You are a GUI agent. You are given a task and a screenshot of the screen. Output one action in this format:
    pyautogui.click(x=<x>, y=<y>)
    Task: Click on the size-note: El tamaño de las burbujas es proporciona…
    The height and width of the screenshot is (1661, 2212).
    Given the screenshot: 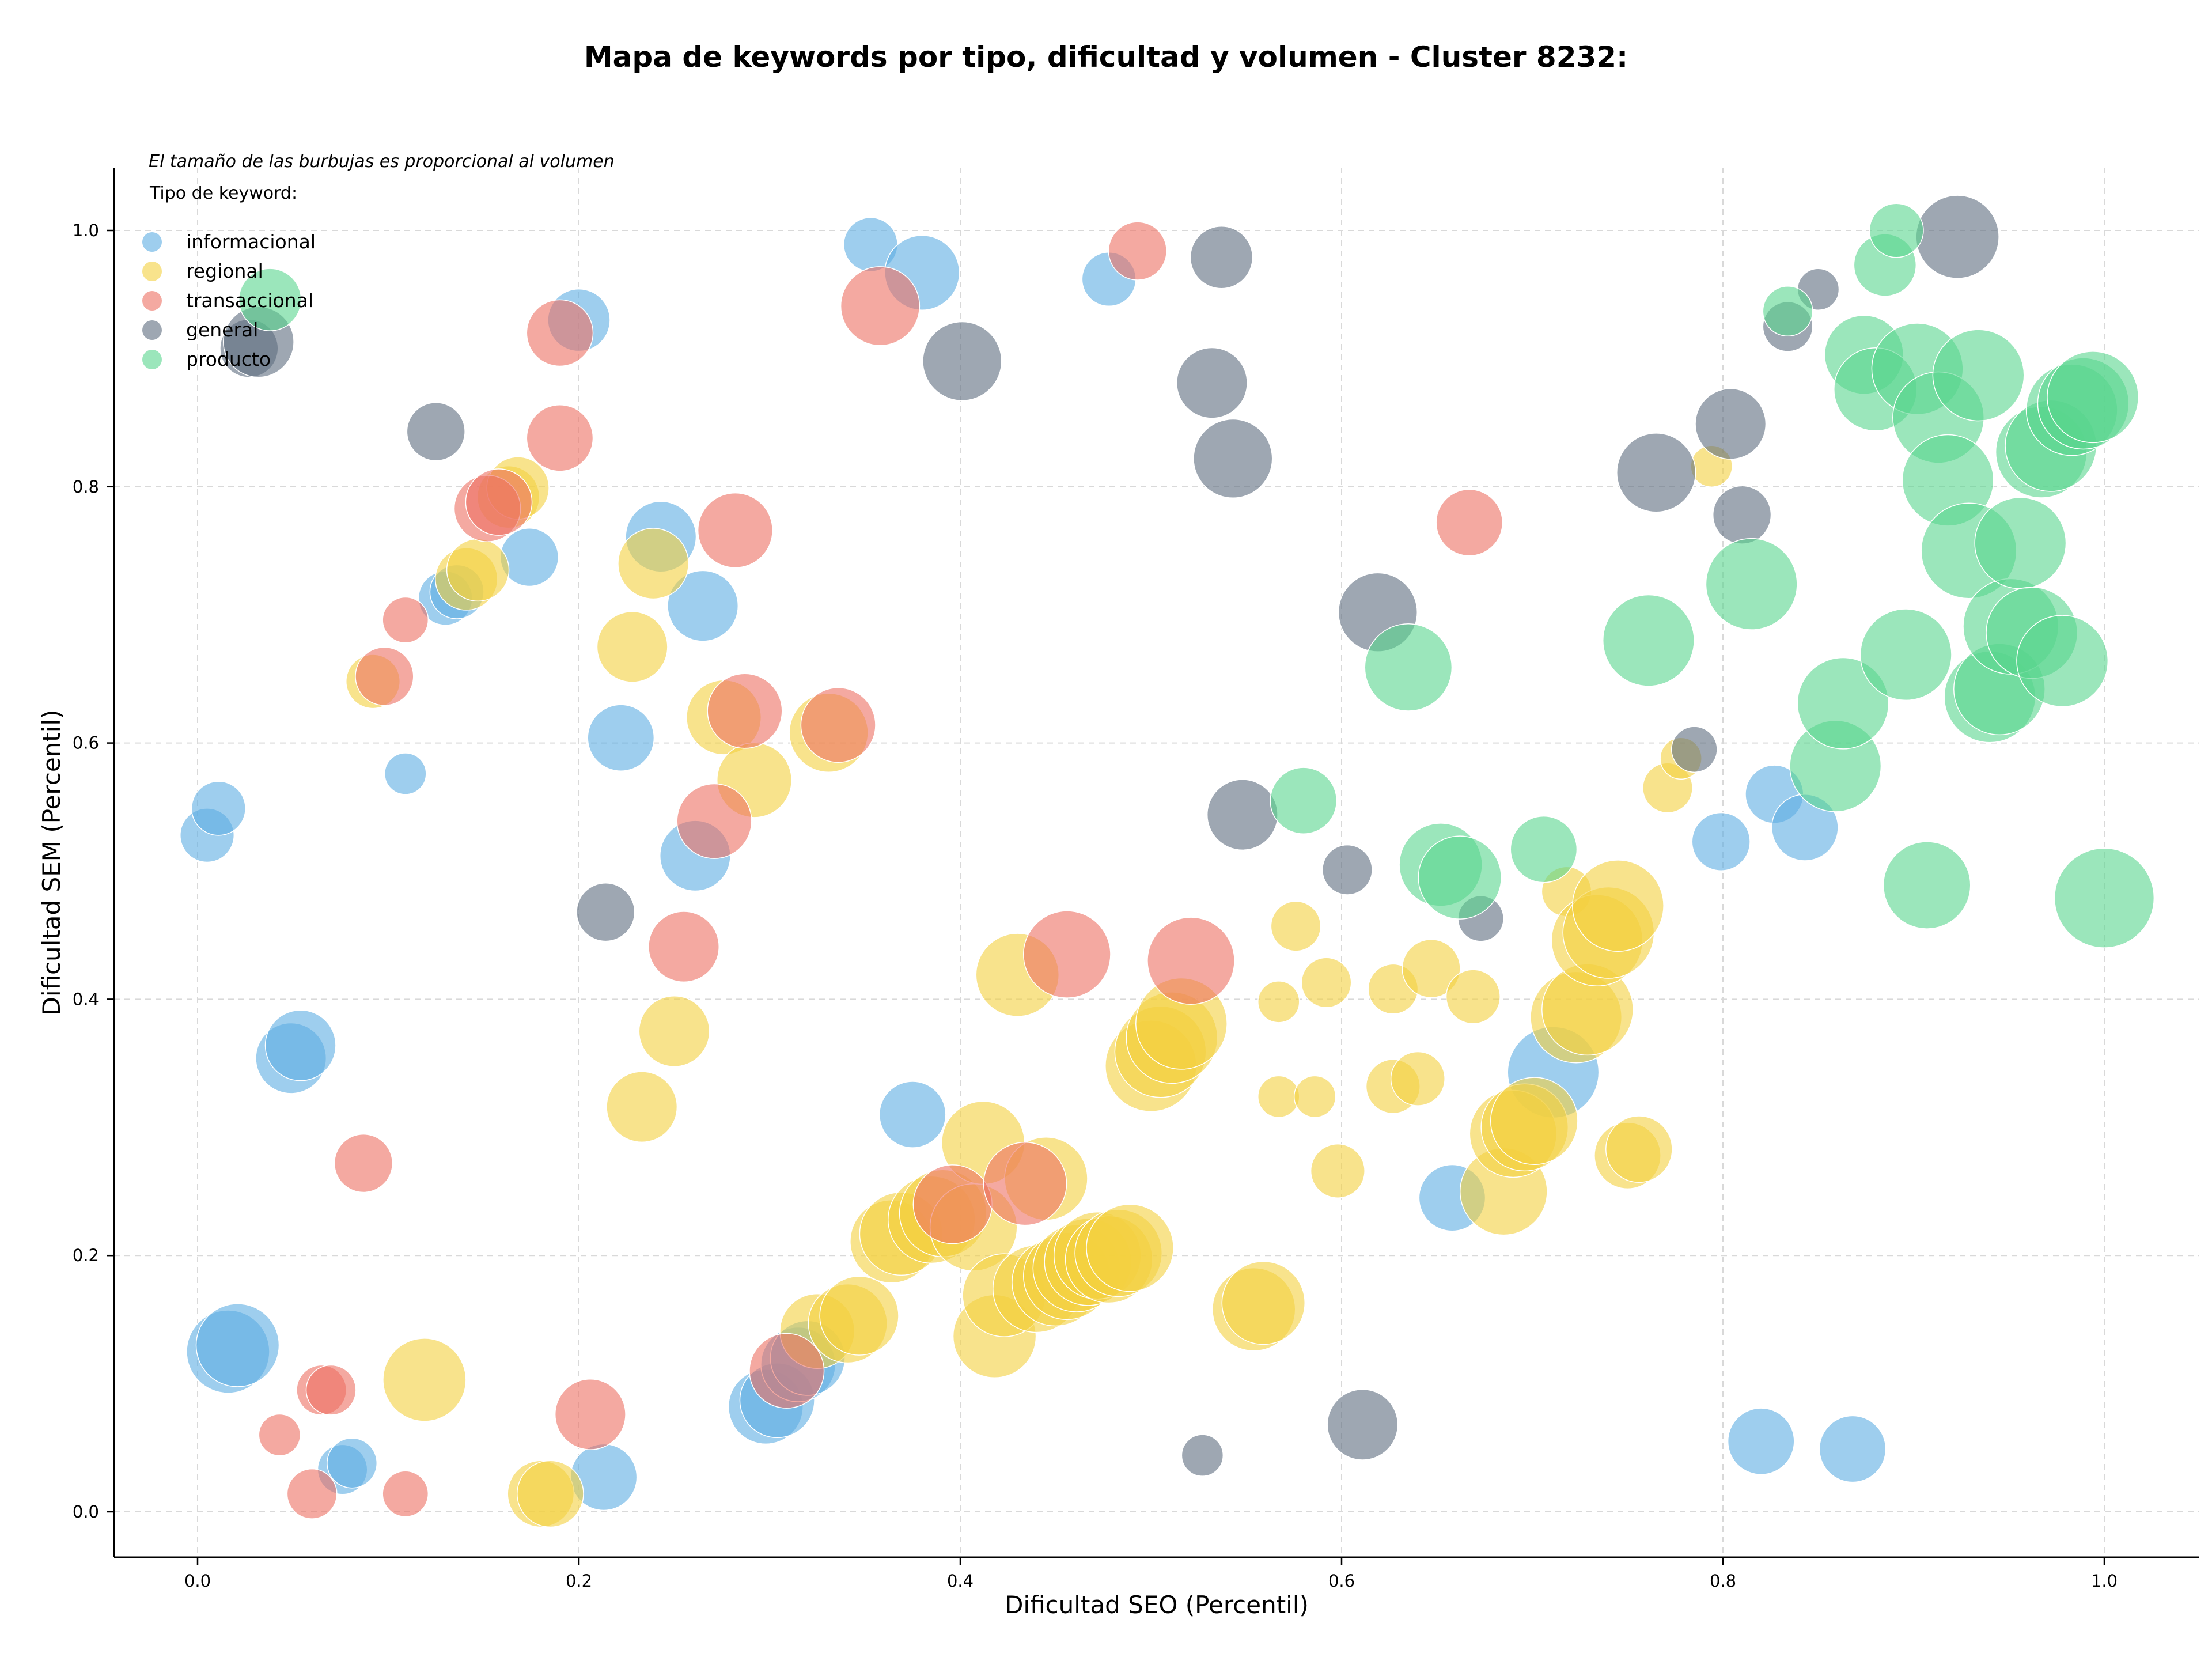 What is the action you would take?
    pyautogui.click(x=382, y=162)
    